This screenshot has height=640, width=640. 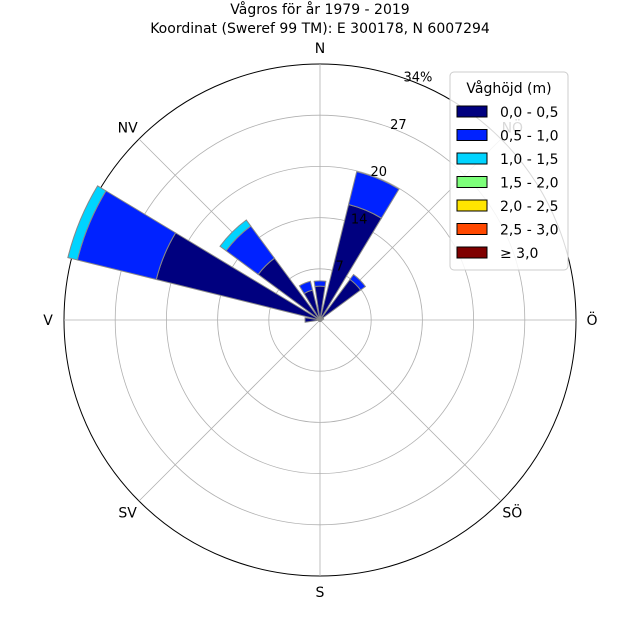 What do you see at coordinates (591, 320) in the screenshot?
I see `direction-label: Ö` at bounding box center [591, 320].